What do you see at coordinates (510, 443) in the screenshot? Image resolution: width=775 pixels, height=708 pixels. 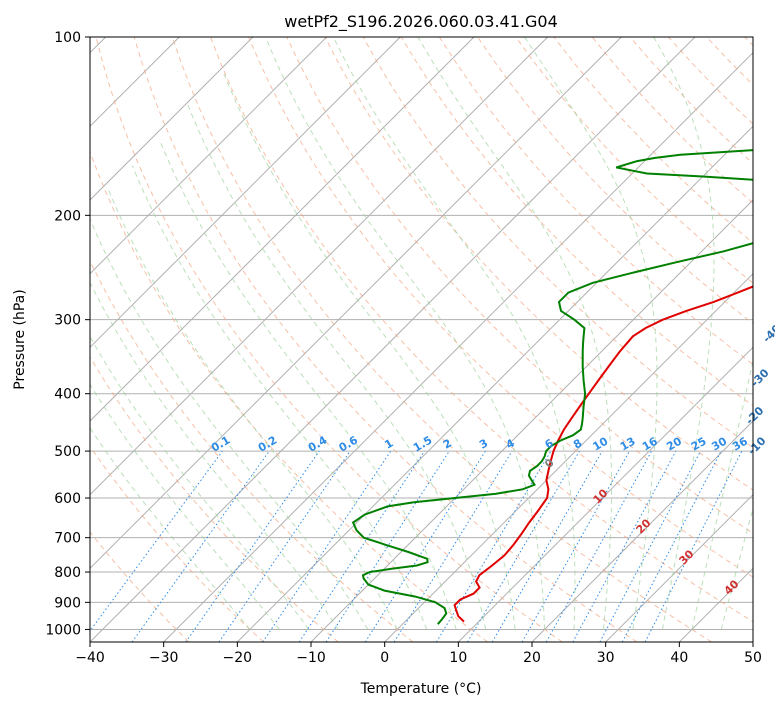 I see `mixing-ratio-label: 4` at bounding box center [510, 443].